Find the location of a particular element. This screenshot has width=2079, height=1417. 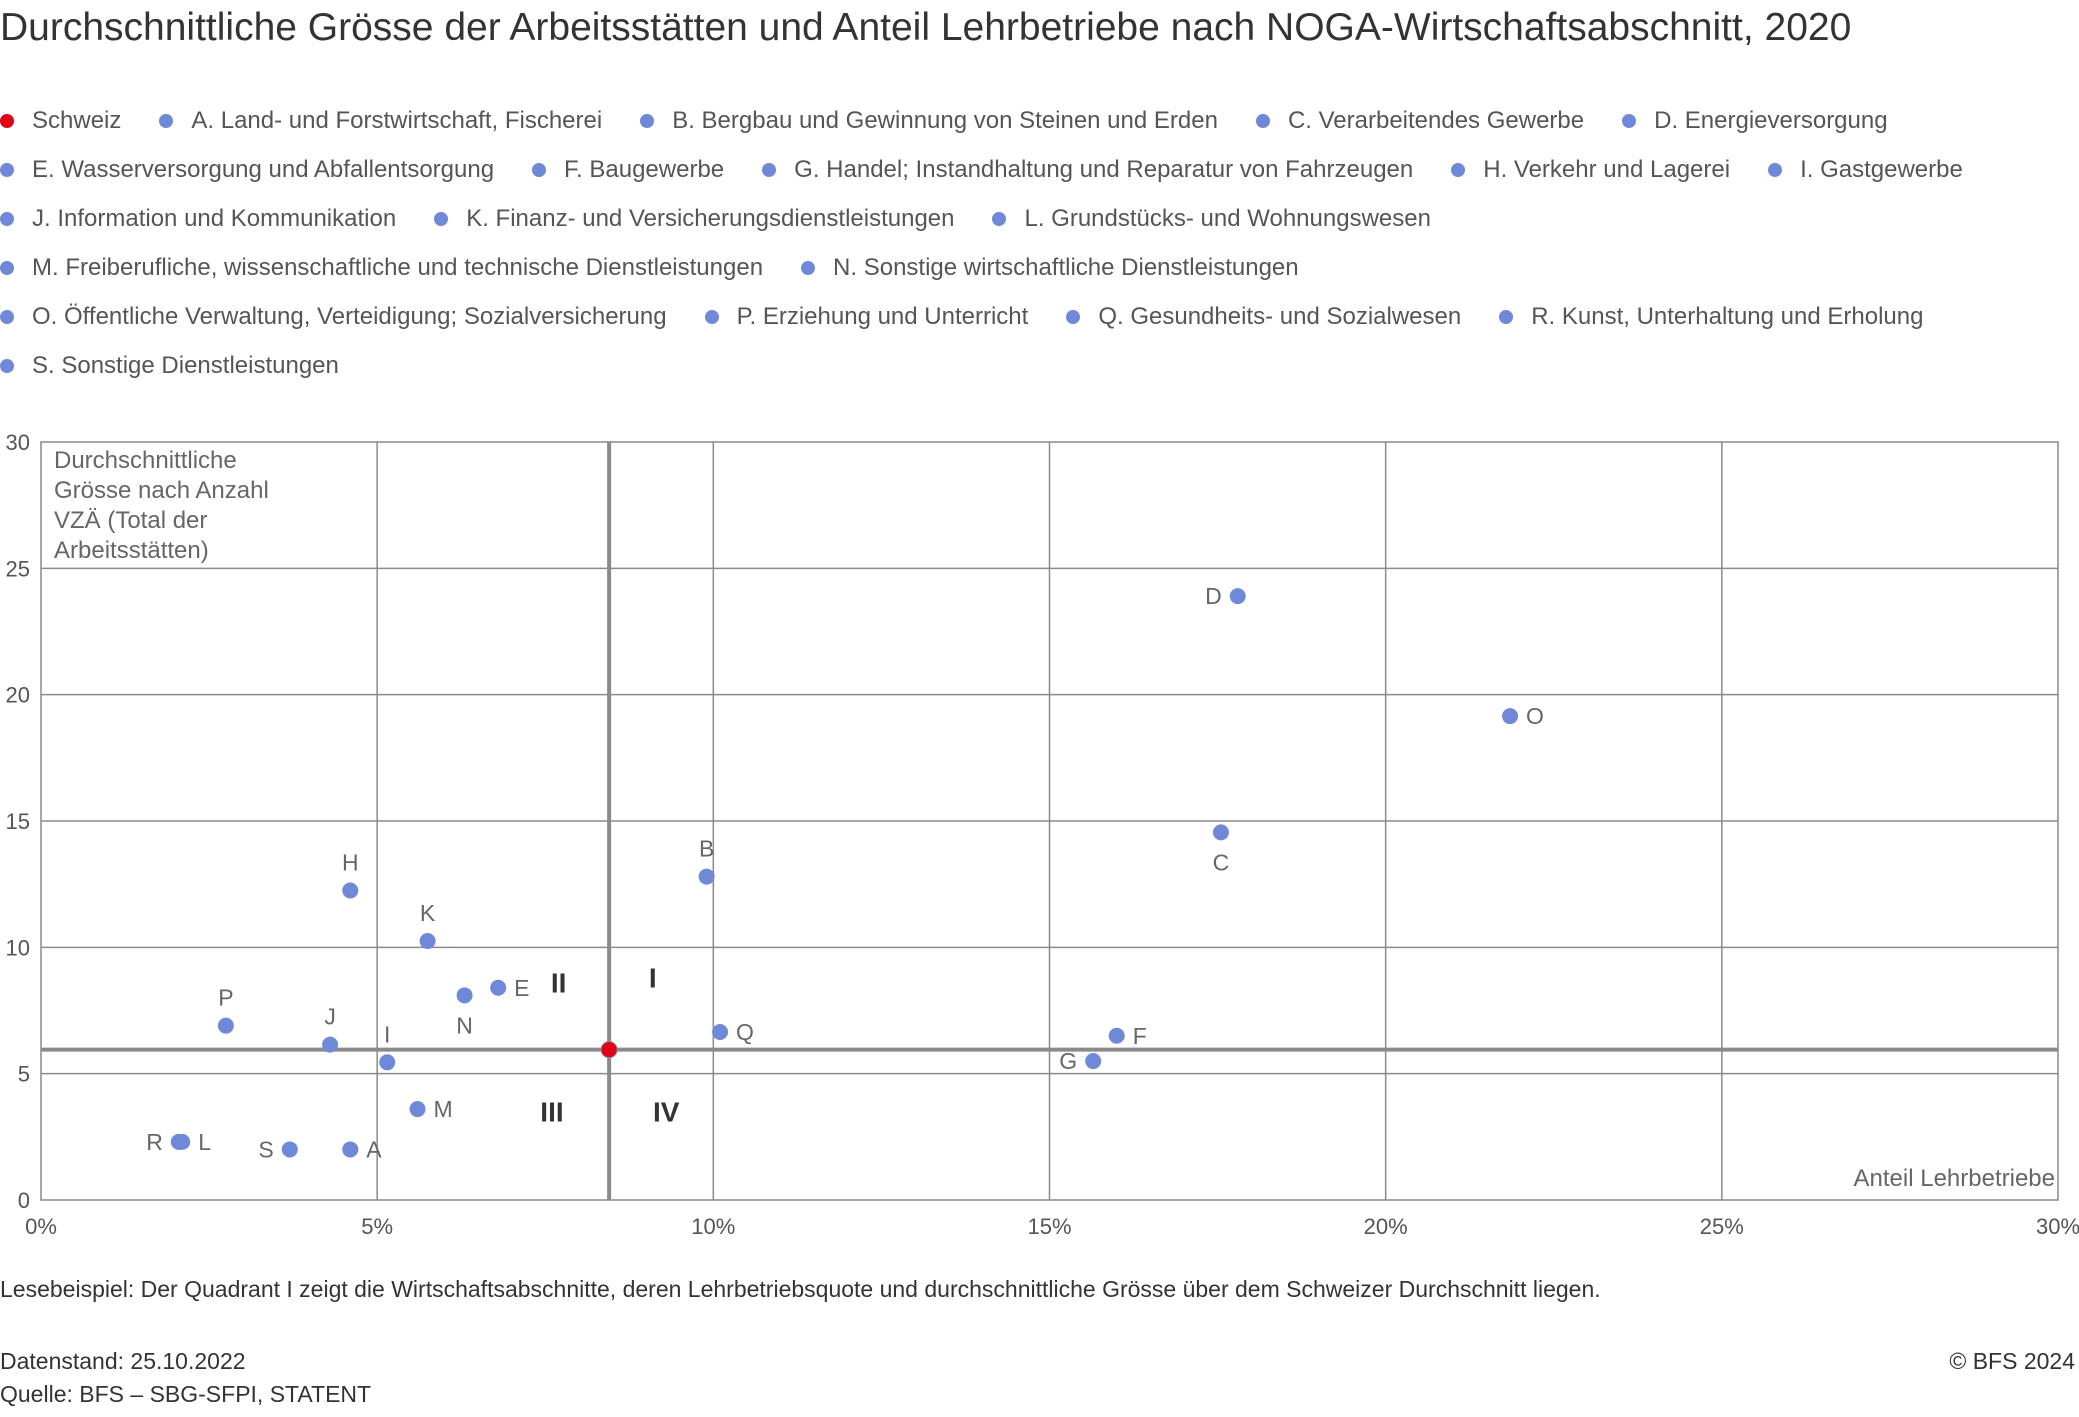

legend-label: E. Wasserversorgung und Abfallentsorgung is located at coordinates (263, 169).